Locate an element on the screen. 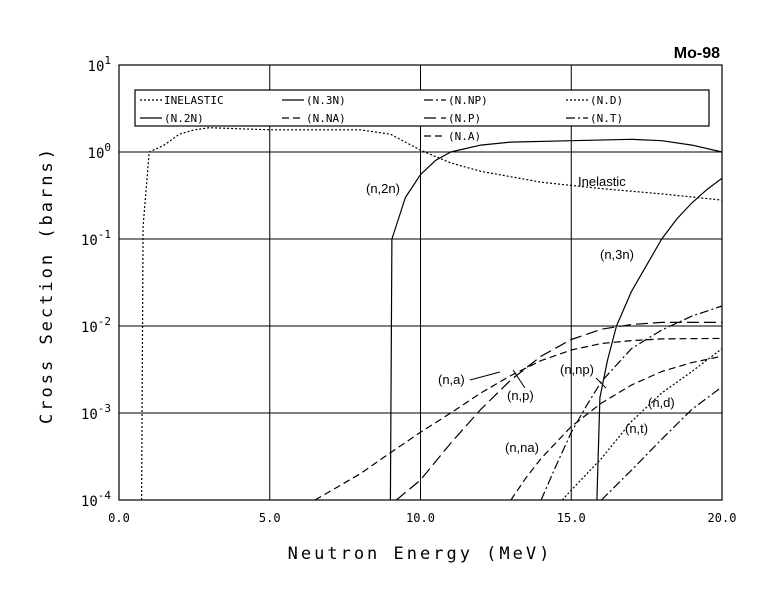  annotation-inelastic: Inelastic is located at coordinates (602, 181).